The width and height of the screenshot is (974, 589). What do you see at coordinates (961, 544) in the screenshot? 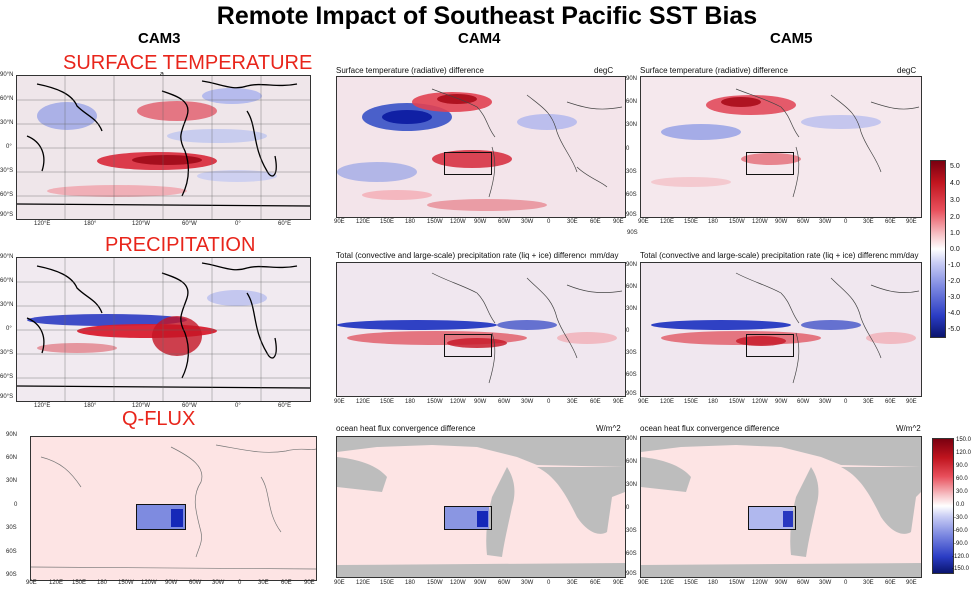
I see `colorbar-tick: -90.0` at bounding box center [961, 544].